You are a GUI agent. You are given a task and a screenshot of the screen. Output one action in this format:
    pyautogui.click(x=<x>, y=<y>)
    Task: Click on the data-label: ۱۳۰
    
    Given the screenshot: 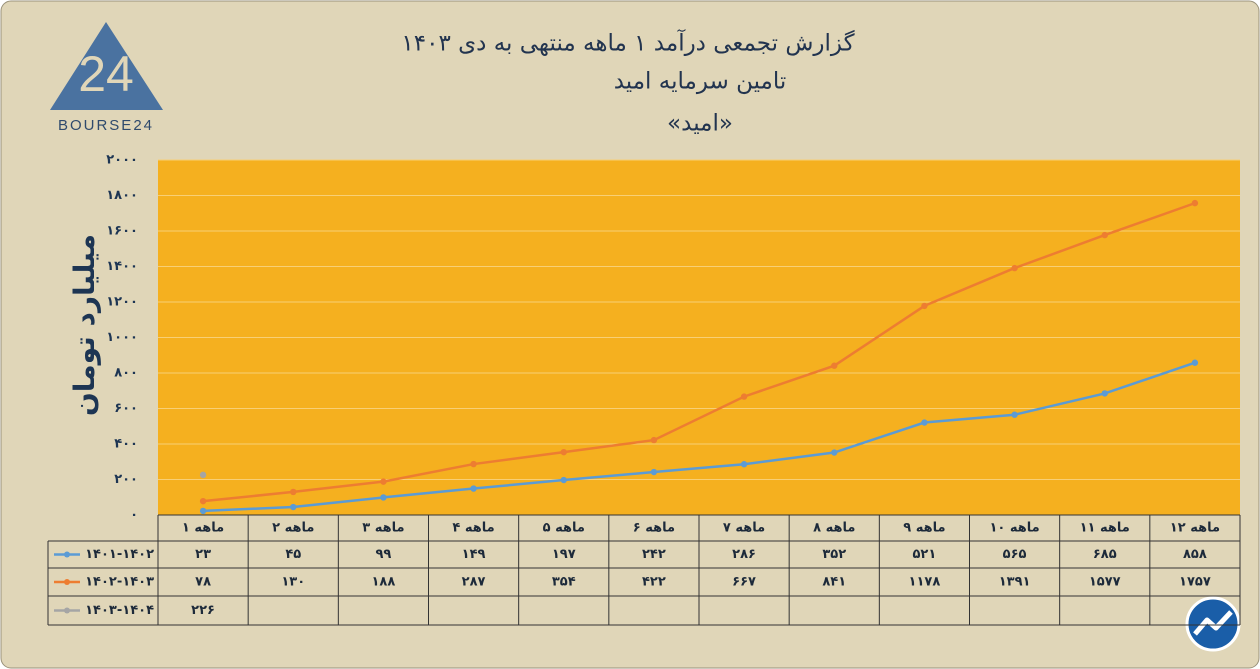 What is the action you would take?
    pyautogui.click(x=293, y=582)
    